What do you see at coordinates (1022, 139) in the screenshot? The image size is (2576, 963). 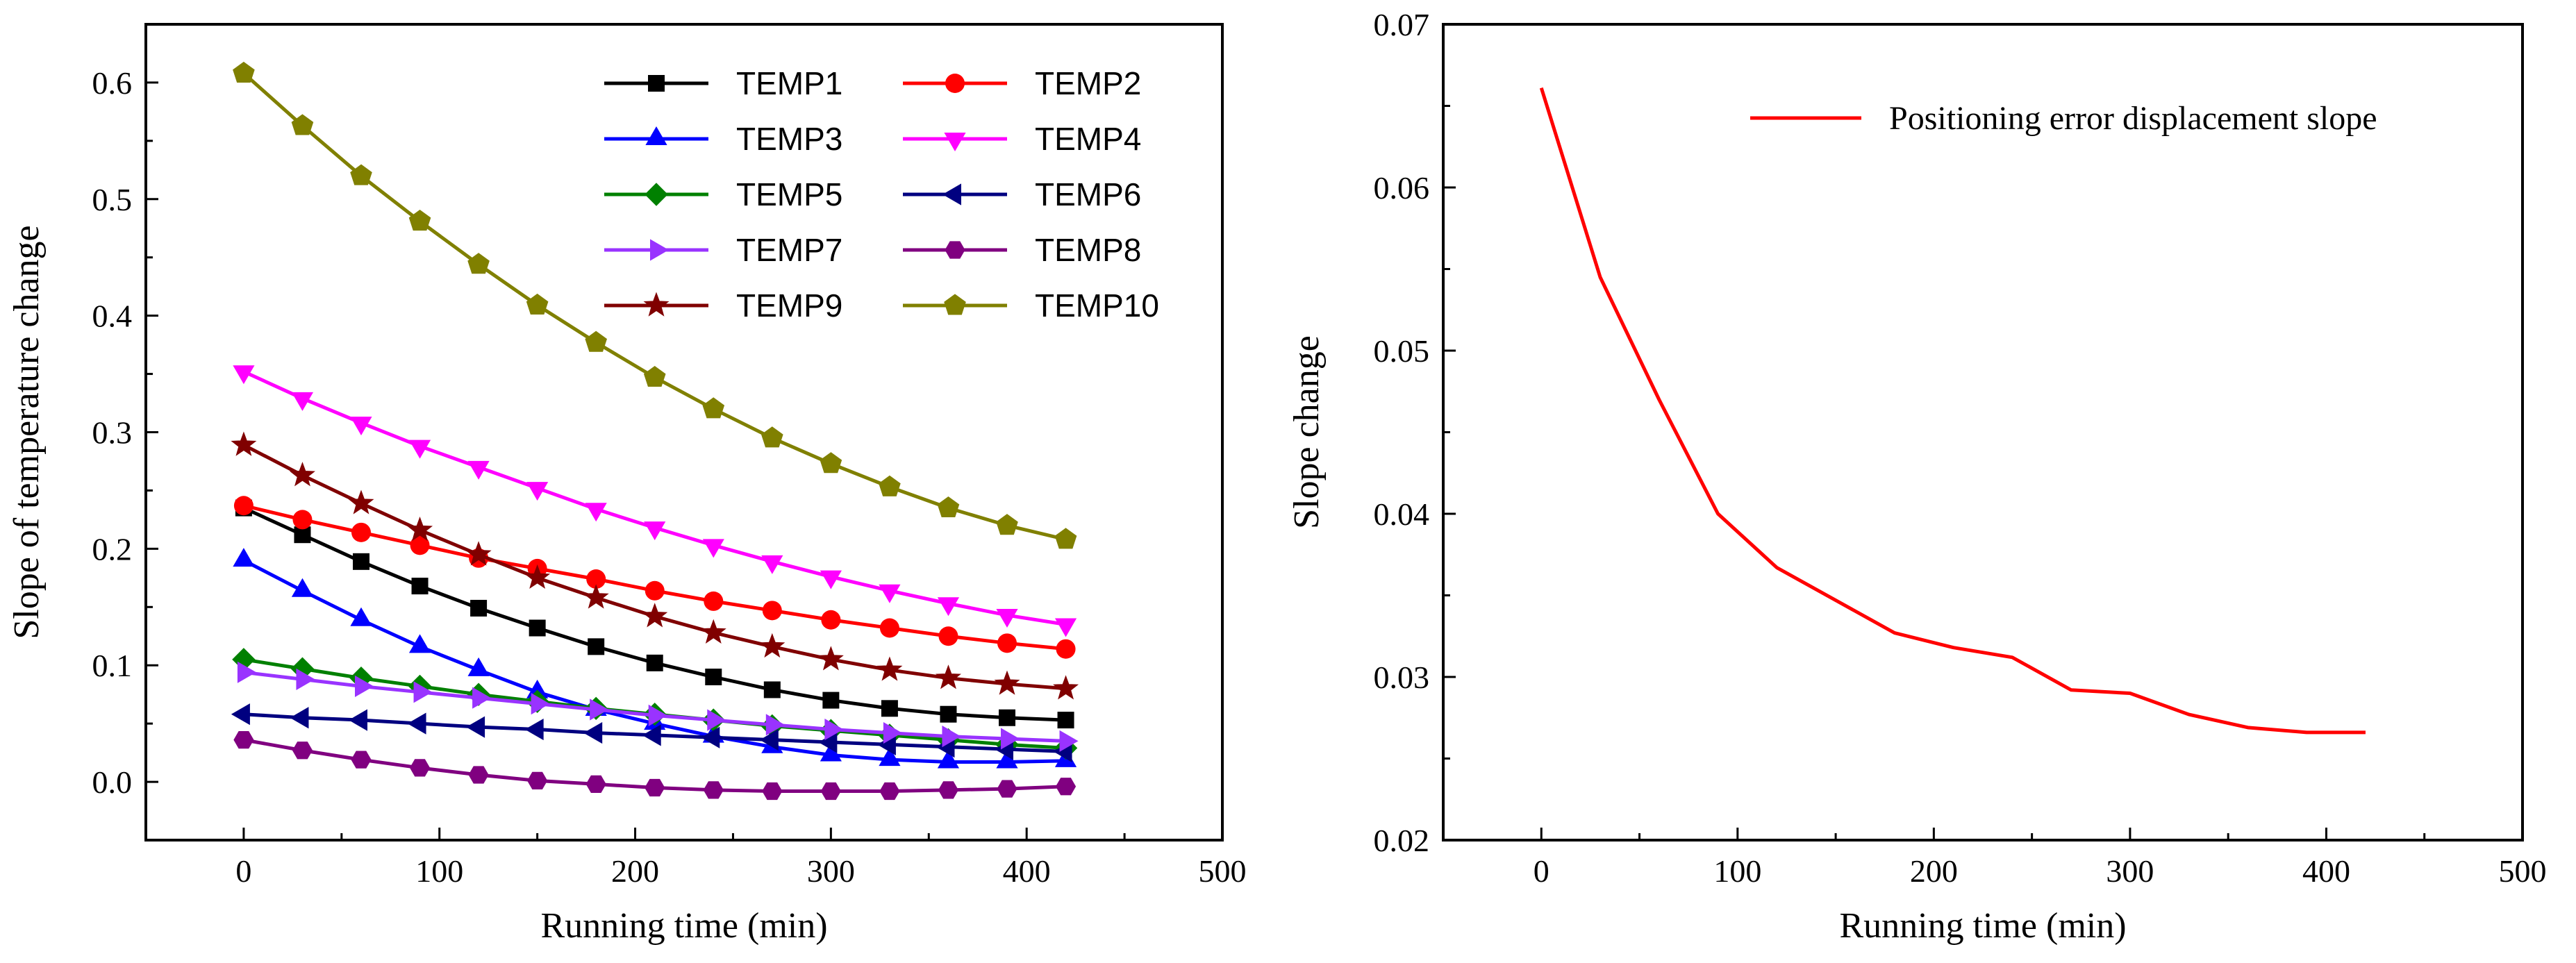 I see `legend-entry: TEMP4` at bounding box center [1022, 139].